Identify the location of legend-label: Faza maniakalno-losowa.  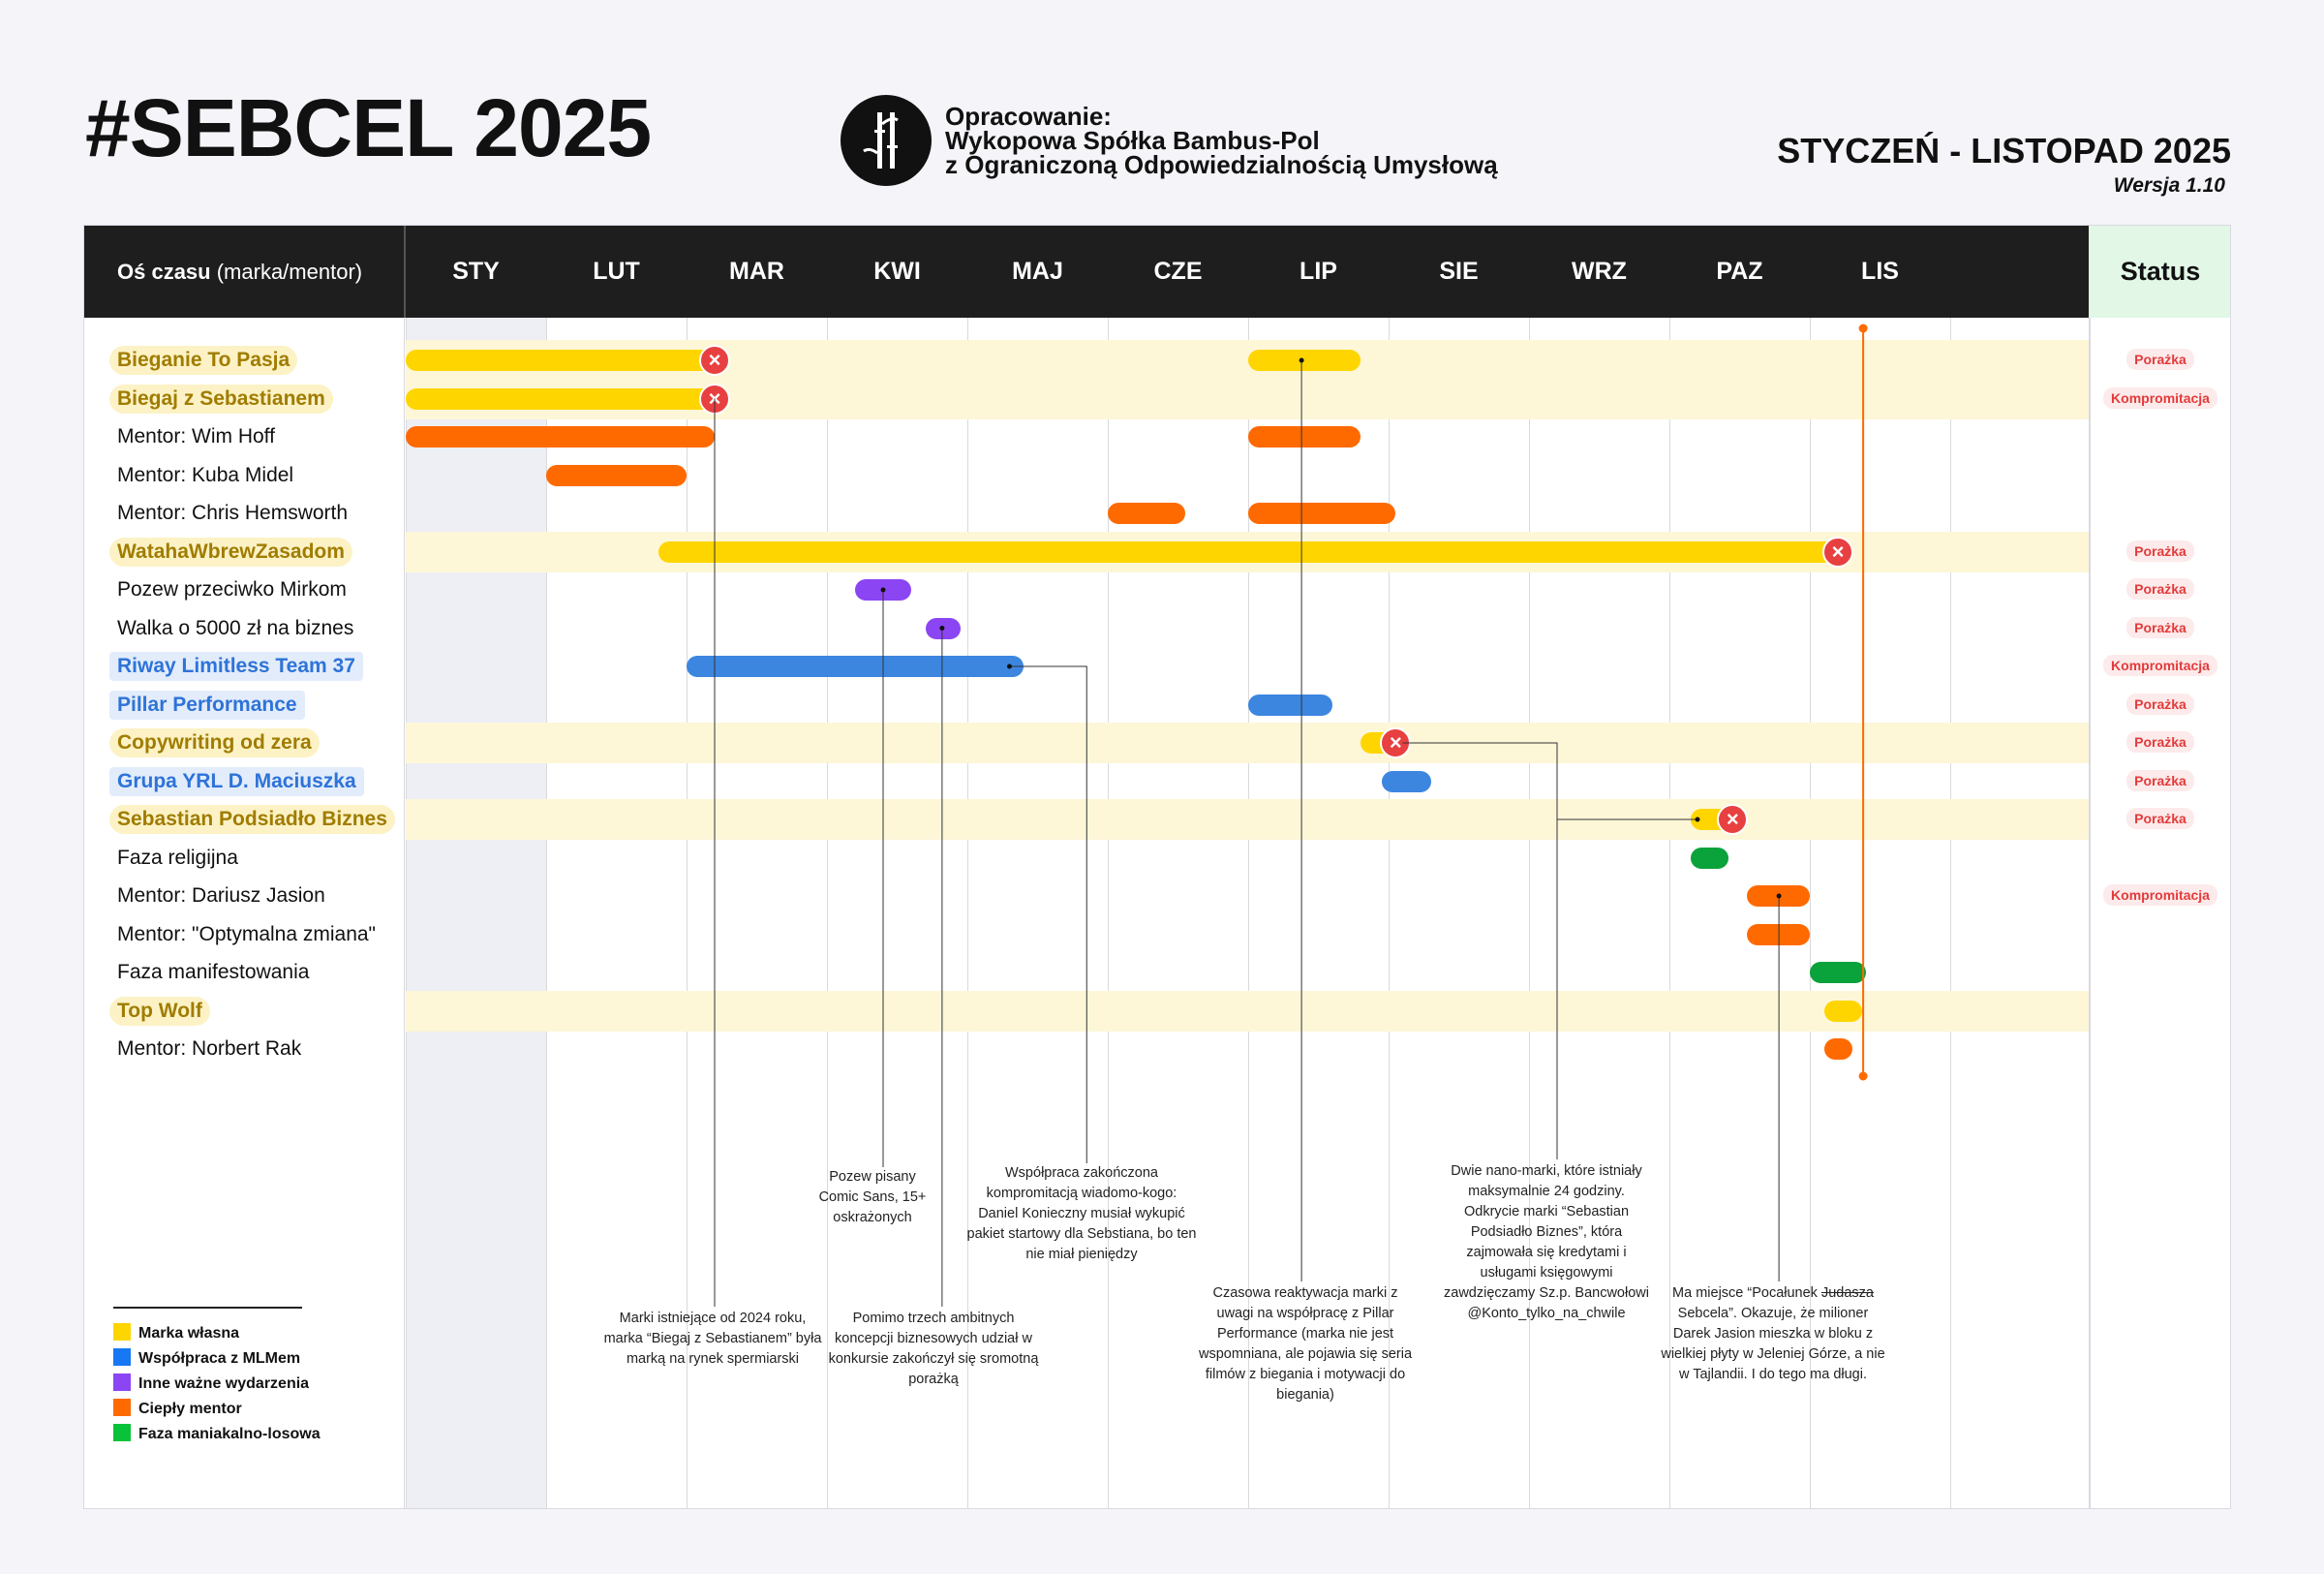
(230, 1434).